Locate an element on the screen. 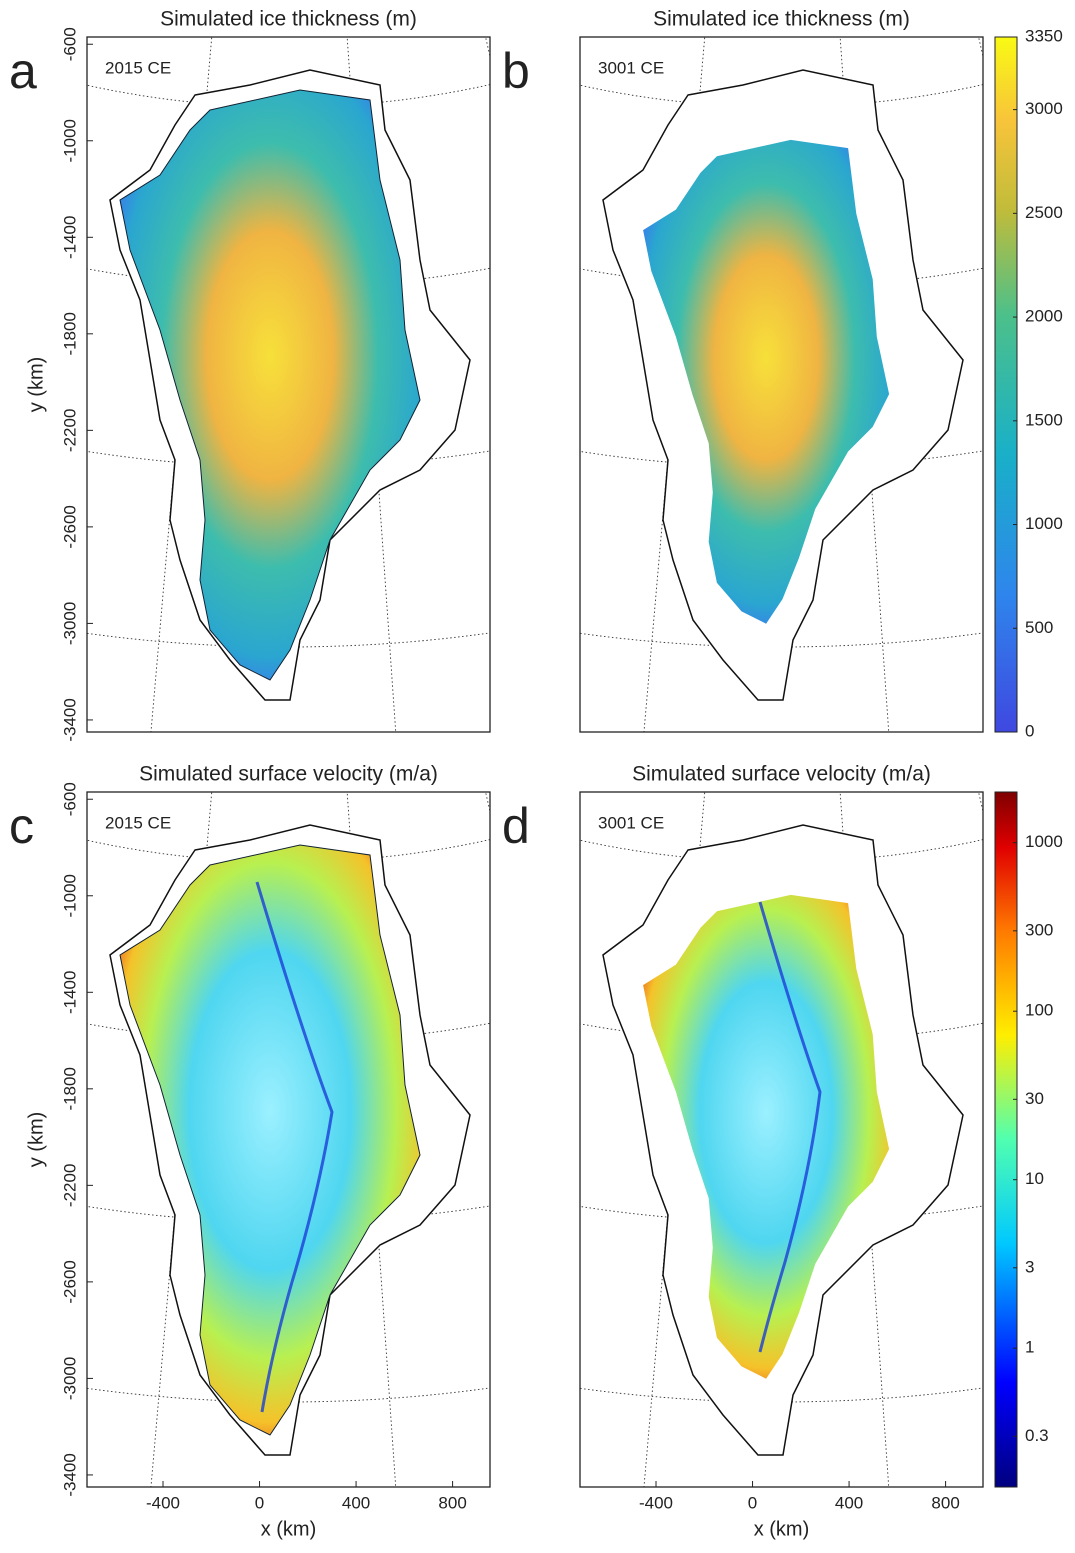 The height and width of the screenshot is (1553, 1075). colorbar-tick-label: 3 is located at coordinates (1029, 1266).